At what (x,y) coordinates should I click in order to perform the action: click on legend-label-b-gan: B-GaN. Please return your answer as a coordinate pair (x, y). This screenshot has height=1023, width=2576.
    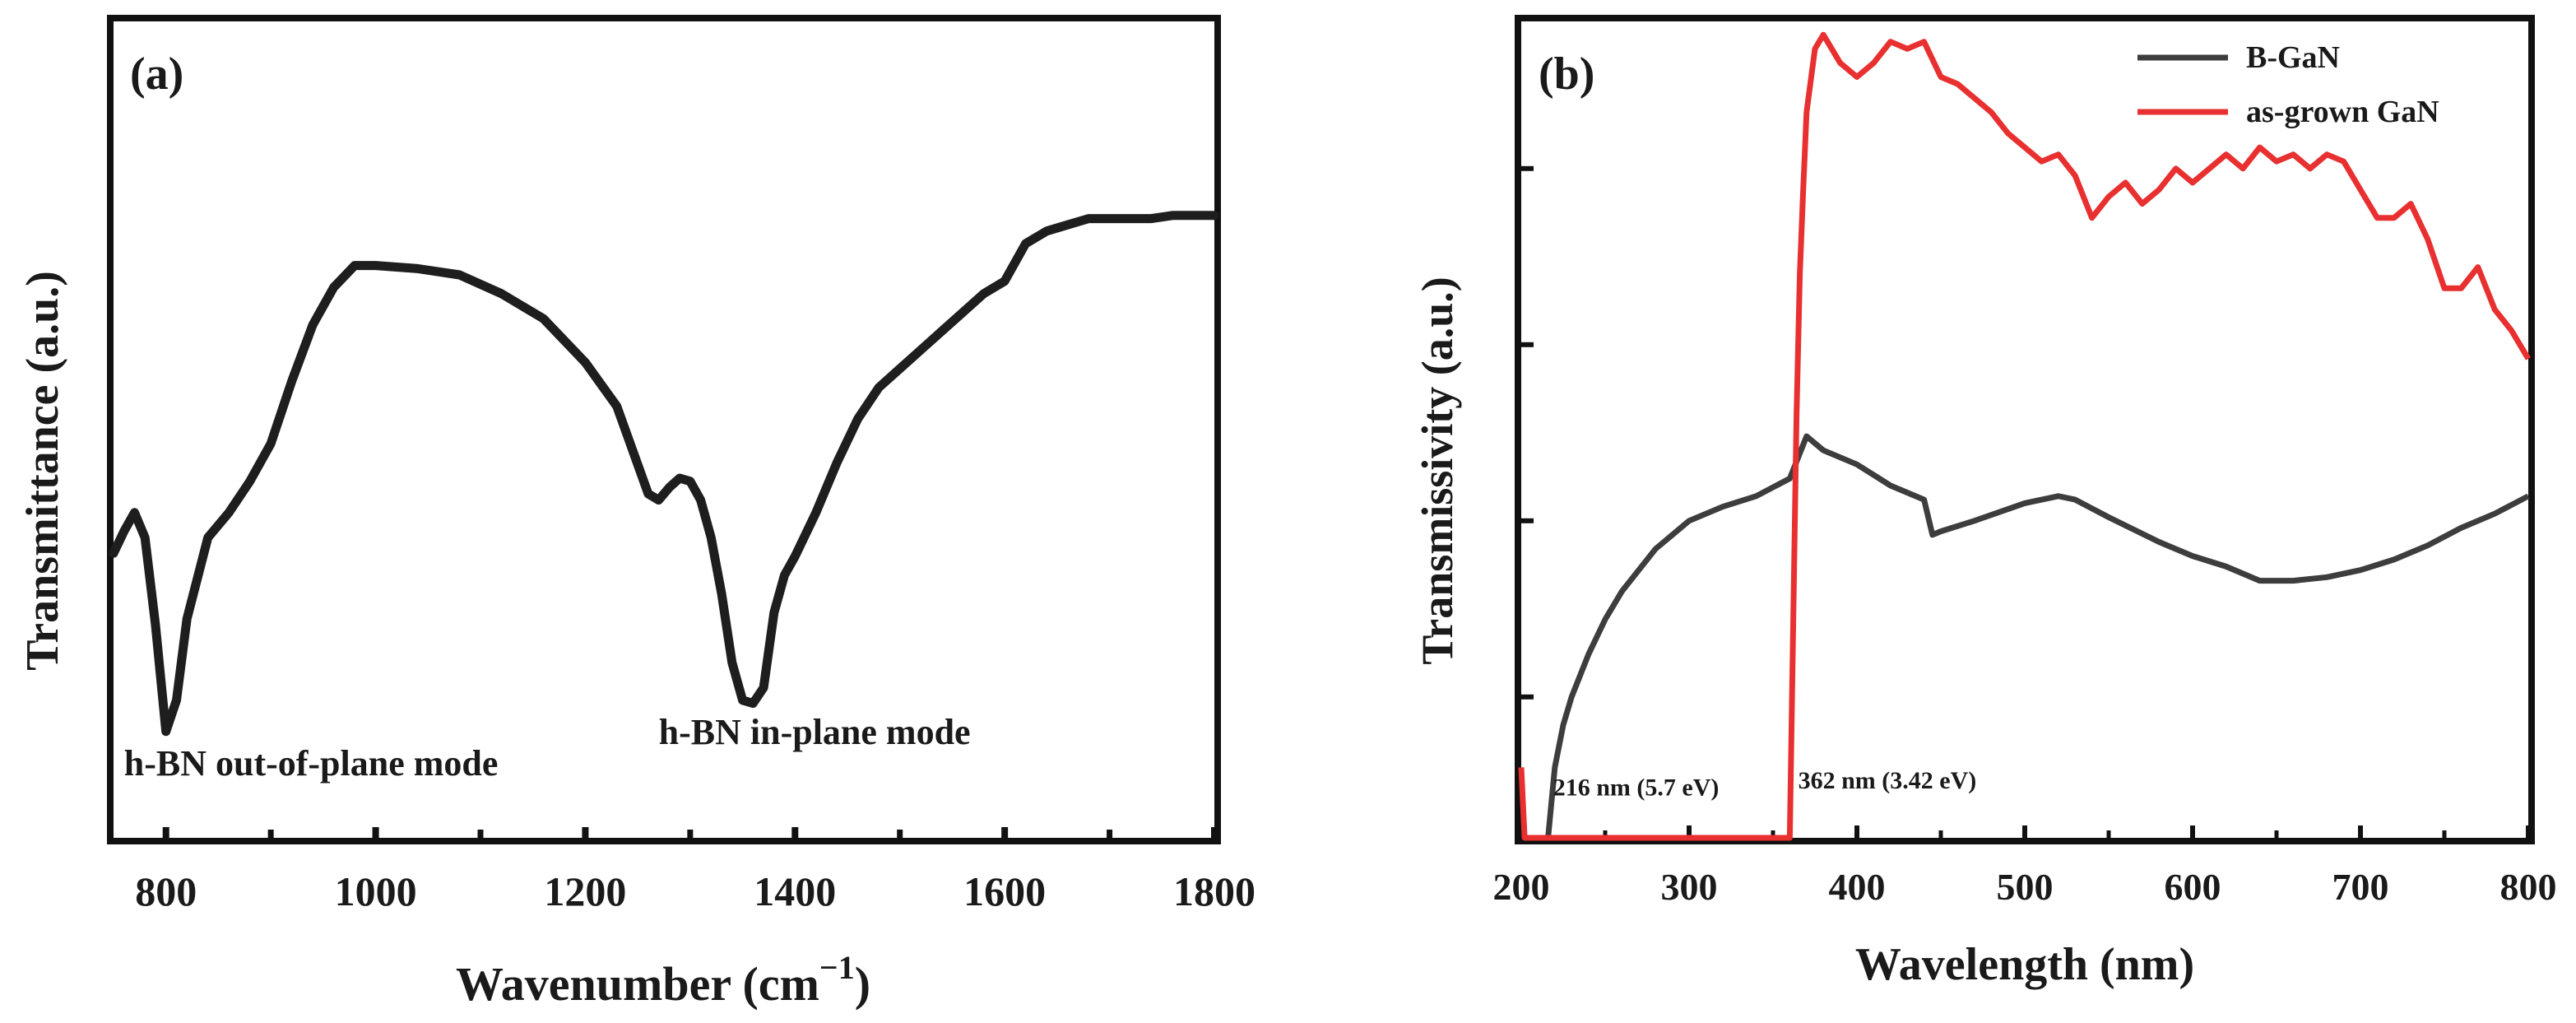
    Looking at the image, I should click on (2293, 57).